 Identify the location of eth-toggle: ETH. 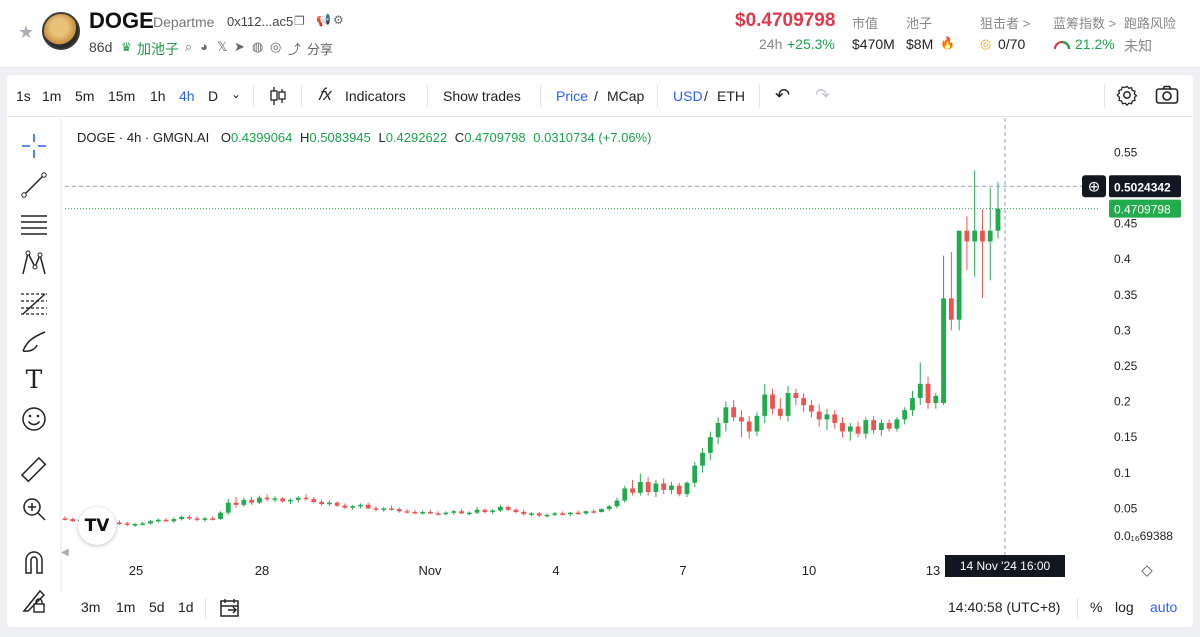
(731, 96).